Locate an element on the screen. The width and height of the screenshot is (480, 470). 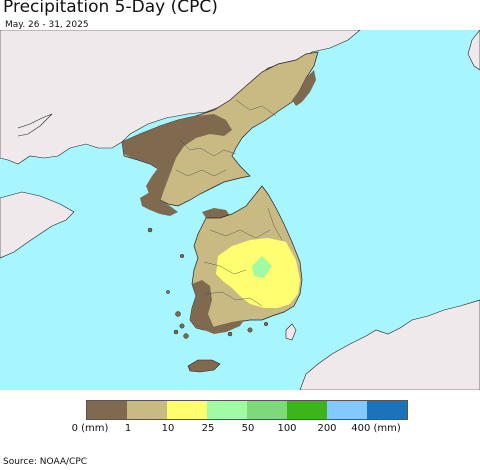
liaodong-coast is located at coordinates (35, 125).